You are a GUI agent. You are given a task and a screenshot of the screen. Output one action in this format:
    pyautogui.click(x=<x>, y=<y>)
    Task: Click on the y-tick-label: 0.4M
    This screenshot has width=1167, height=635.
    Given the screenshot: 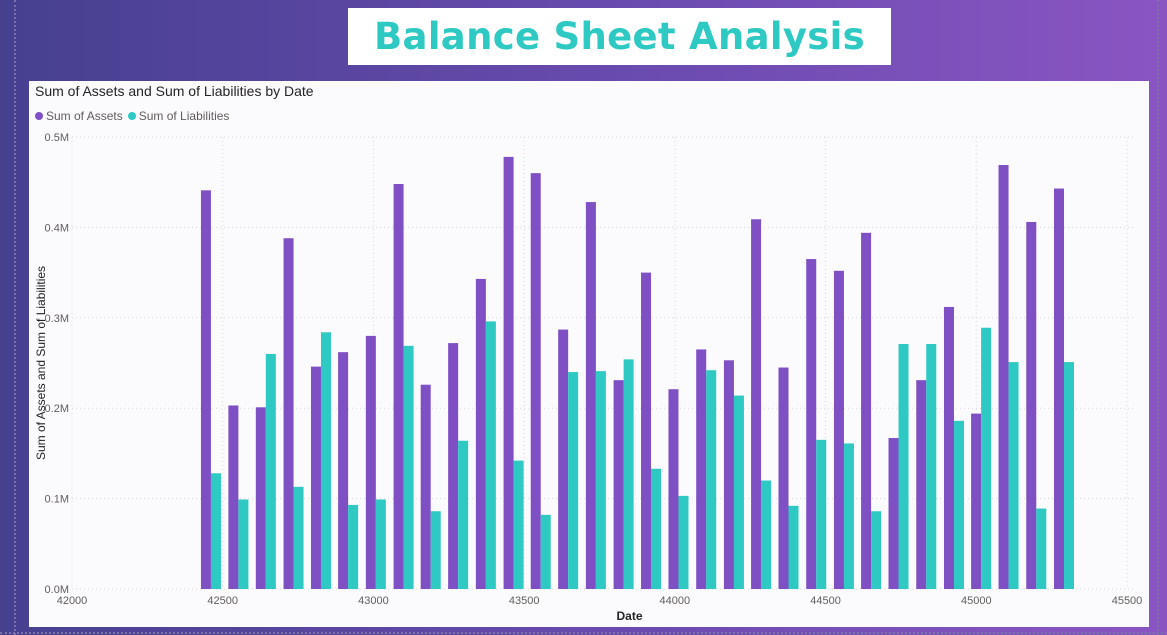 What is the action you would take?
    pyautogui.click(x=57, y=228)
    